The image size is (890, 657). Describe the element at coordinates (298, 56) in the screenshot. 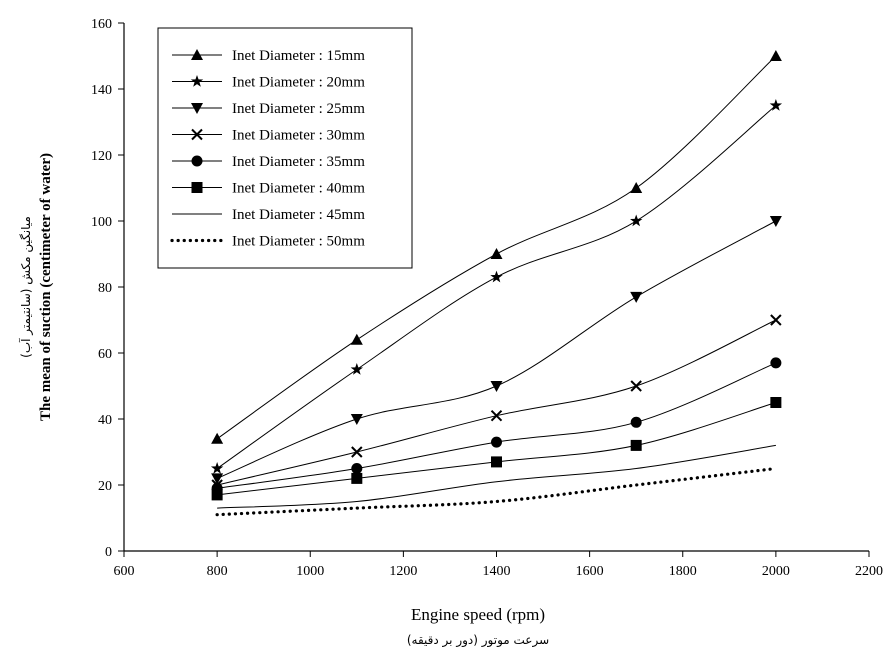

I see `legend-label: Inet Diameter : 15mm` at that location.